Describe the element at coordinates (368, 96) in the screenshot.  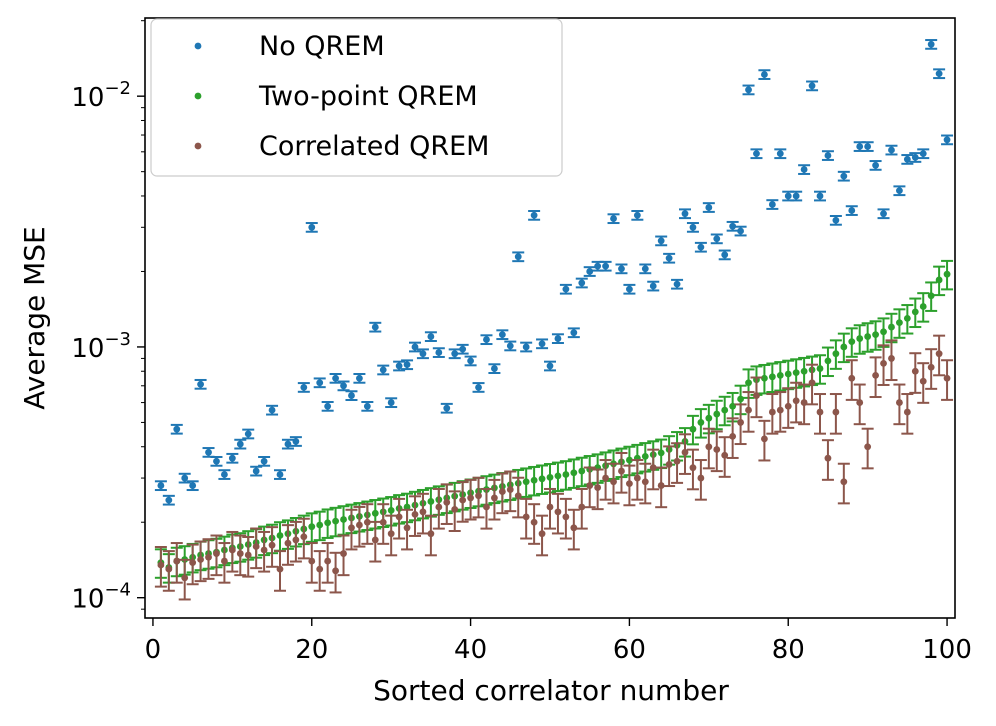
I see `legend-label-two-point-qrem: Two-point QREM` at that location.